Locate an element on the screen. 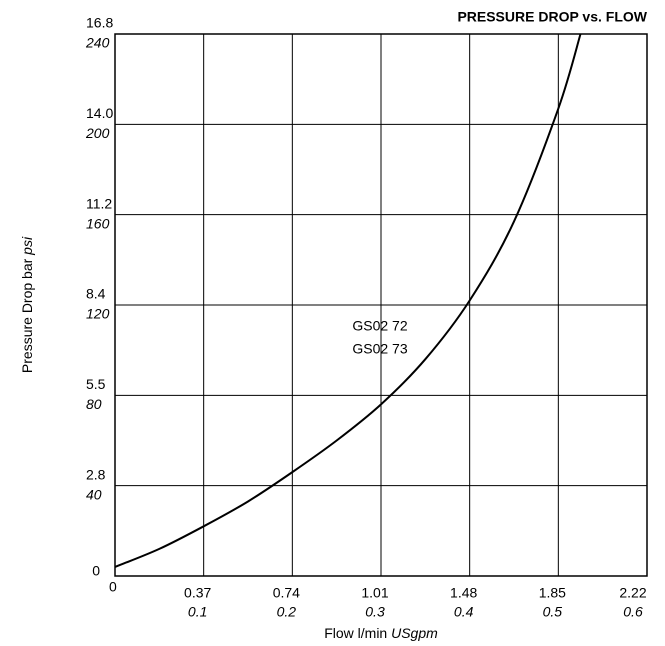 This screenshot has width=665, height=646. y-tick-label-psi: 40 is located at coordinates (94, 494).